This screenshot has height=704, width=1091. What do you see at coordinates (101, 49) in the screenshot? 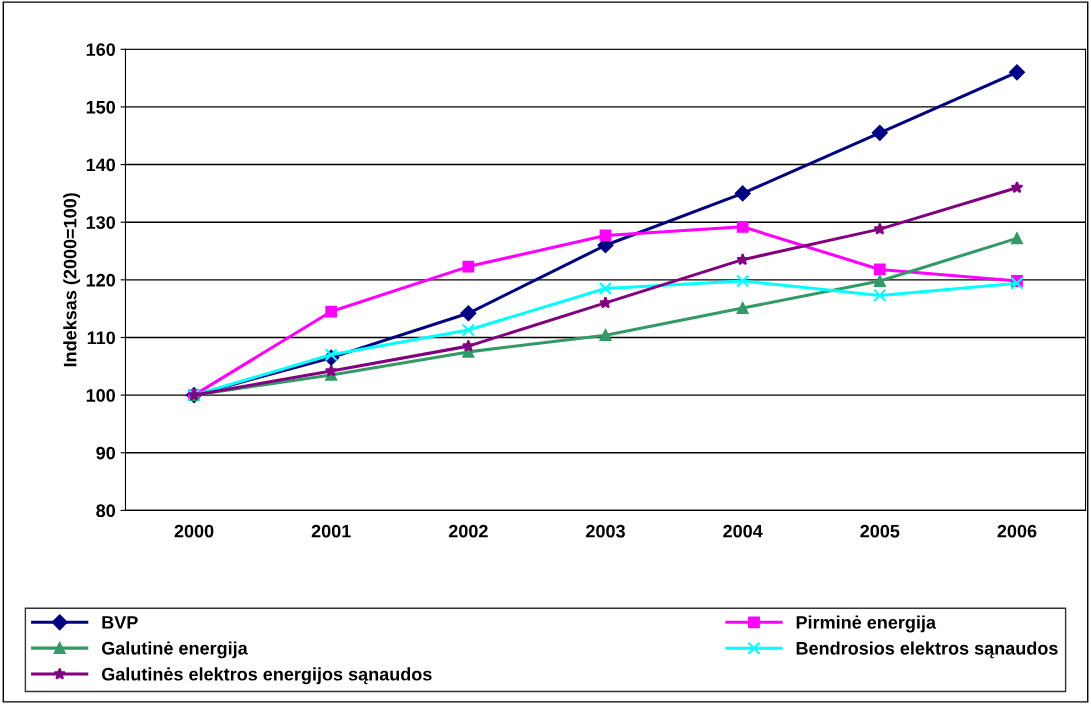
I see `y-tick-label: 160` at bounding box center [101, 49].